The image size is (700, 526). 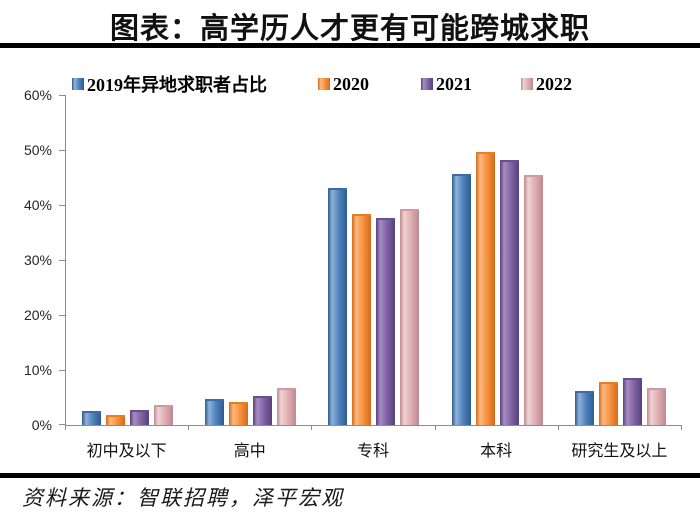 What do you see at coordinates (177, 85) in the screenshot?
I see `legend-label: 2019年异地求职者占比` at bounding box center [177, 85].